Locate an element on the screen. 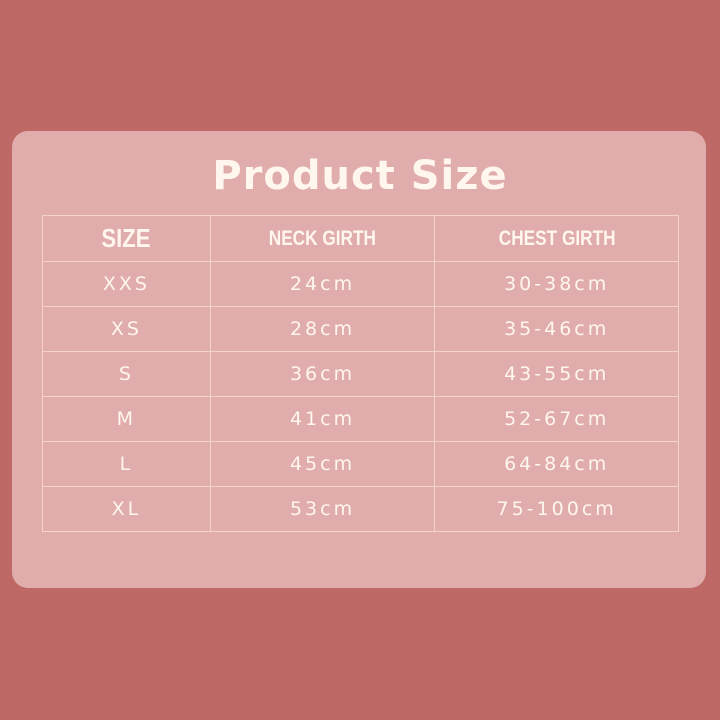 The image size is (720, 720). neck-cell: 36cm is located at coordinates (322, 374).